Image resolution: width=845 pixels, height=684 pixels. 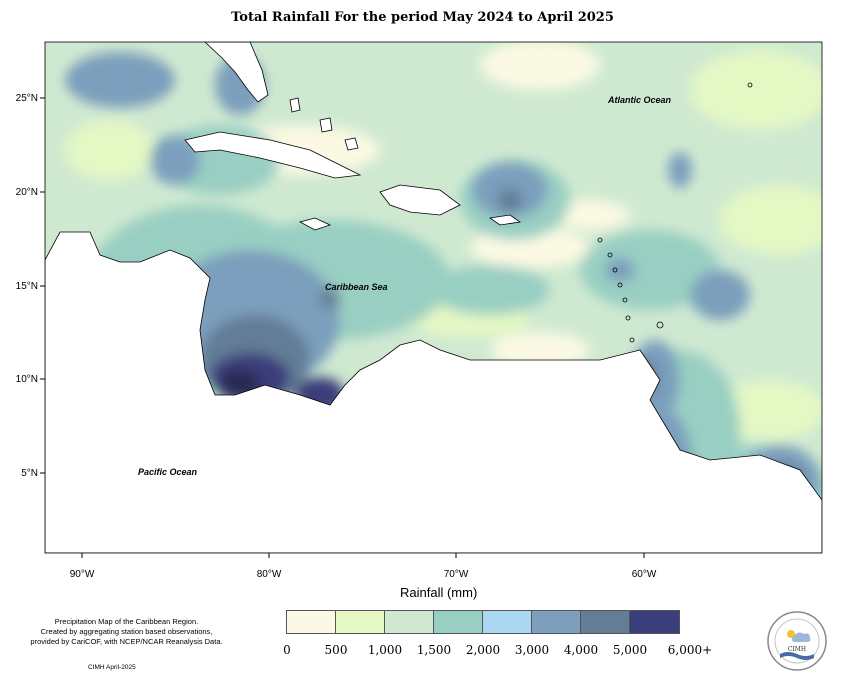 What do you see at coordinates (675, 212) in the screenshot?
I see `lesser-antilles` at bounding box center [675, 212].